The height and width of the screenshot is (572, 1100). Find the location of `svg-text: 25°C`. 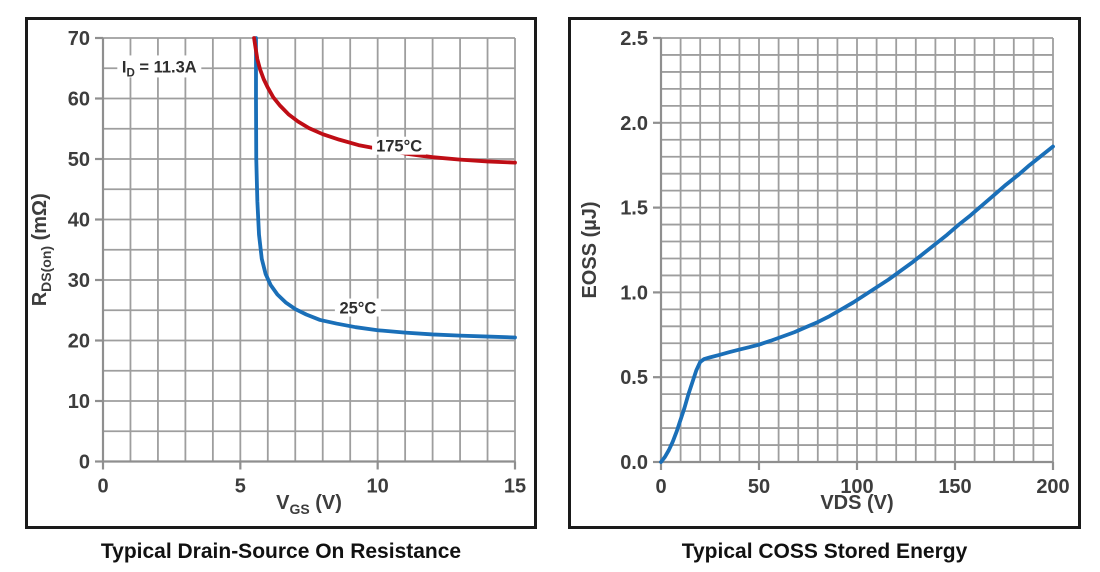

svg-text: 25°C is located at coordinates (357, 309).